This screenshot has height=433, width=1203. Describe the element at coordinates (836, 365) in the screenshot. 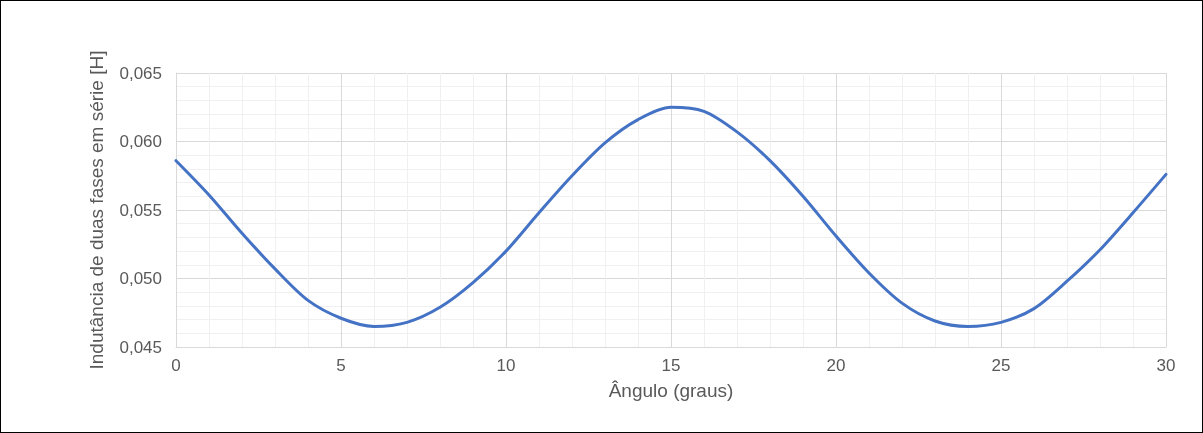

I see `x-tick-label: 20` at that location.